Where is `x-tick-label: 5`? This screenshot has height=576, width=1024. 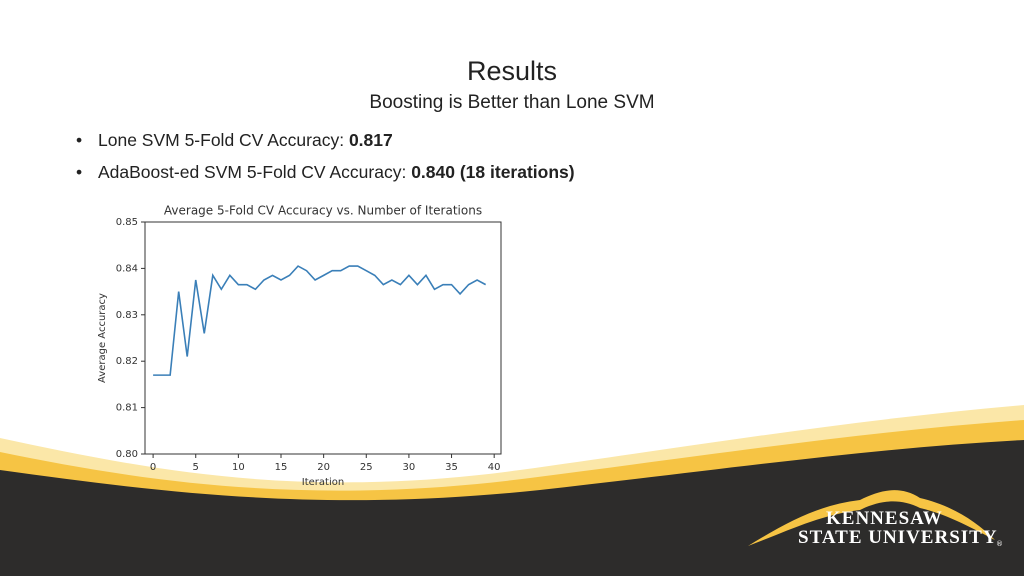
x-tick-label: 5 is located at coordinates (196, 467).